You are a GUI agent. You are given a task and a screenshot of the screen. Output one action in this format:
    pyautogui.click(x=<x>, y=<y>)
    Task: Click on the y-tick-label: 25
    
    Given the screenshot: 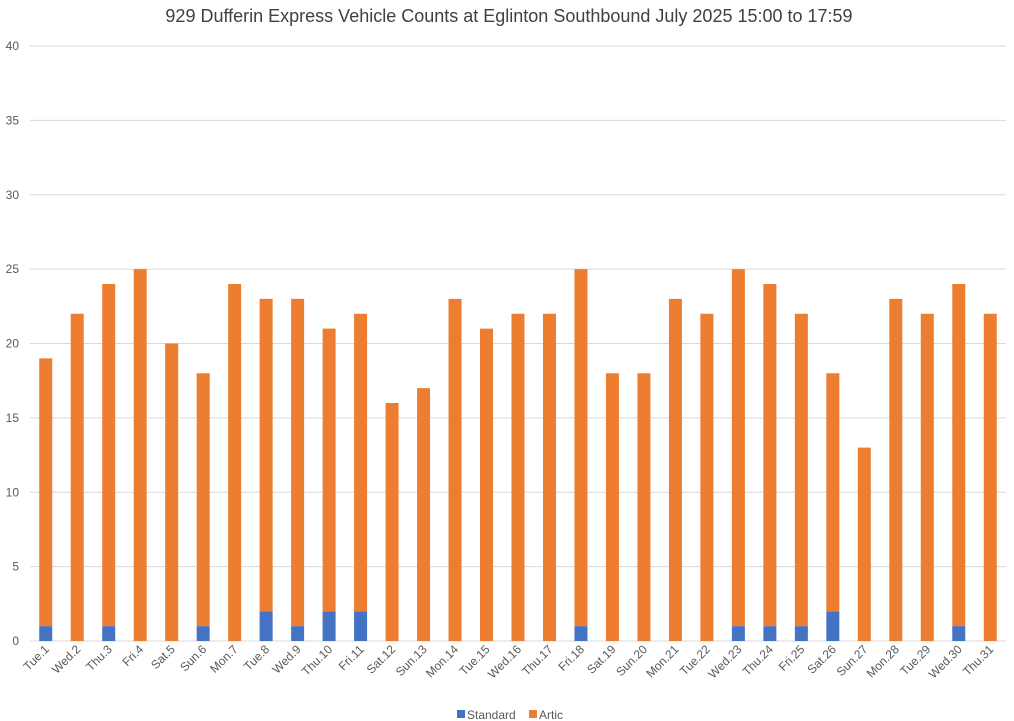 What is the action you would take?
    pyautogui.click(x=13, y=269)
    